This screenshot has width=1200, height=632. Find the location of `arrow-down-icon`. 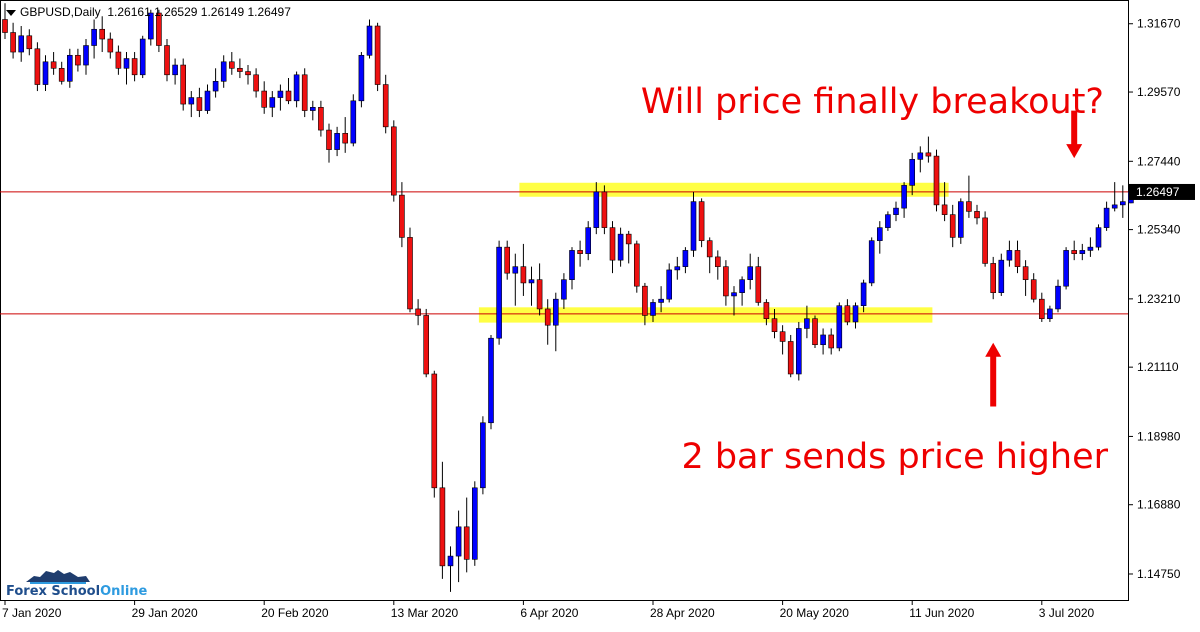

arrow-down-icon is located at coordinates (1074, 134).